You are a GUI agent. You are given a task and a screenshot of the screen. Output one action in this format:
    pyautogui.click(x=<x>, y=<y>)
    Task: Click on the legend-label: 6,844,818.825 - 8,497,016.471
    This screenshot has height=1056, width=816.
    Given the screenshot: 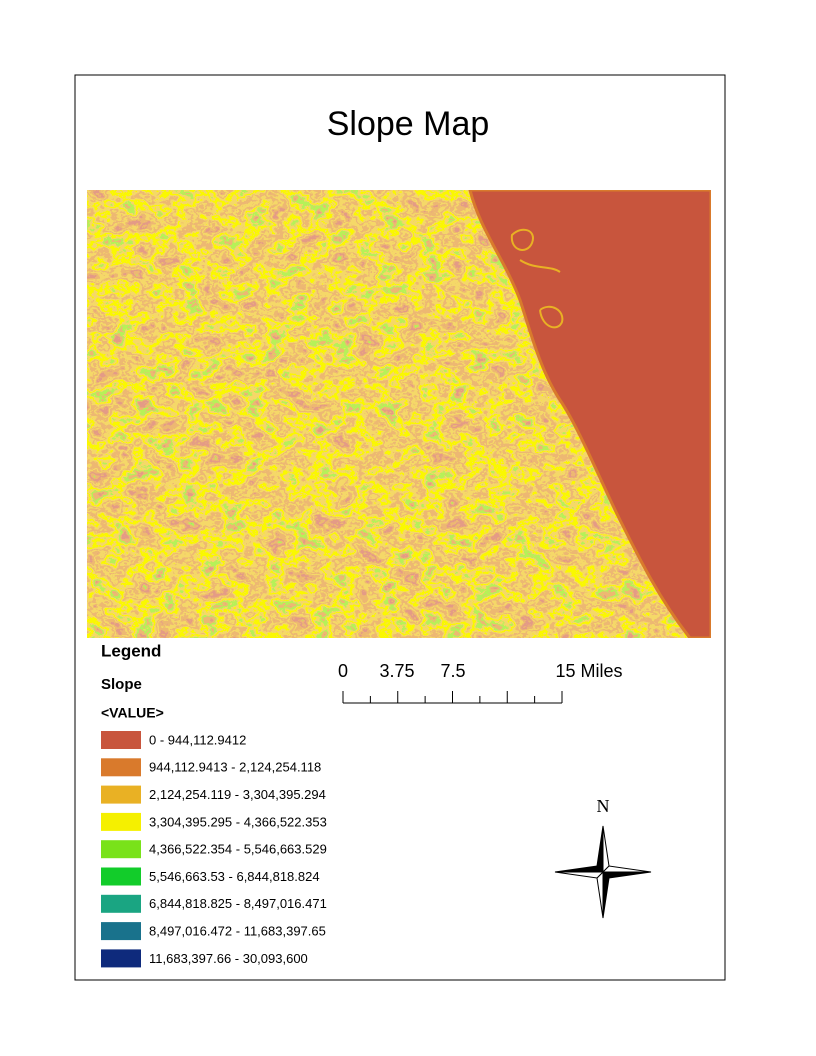 What is the action you would take?
    pyautogui.click(x=238, y=903)
    